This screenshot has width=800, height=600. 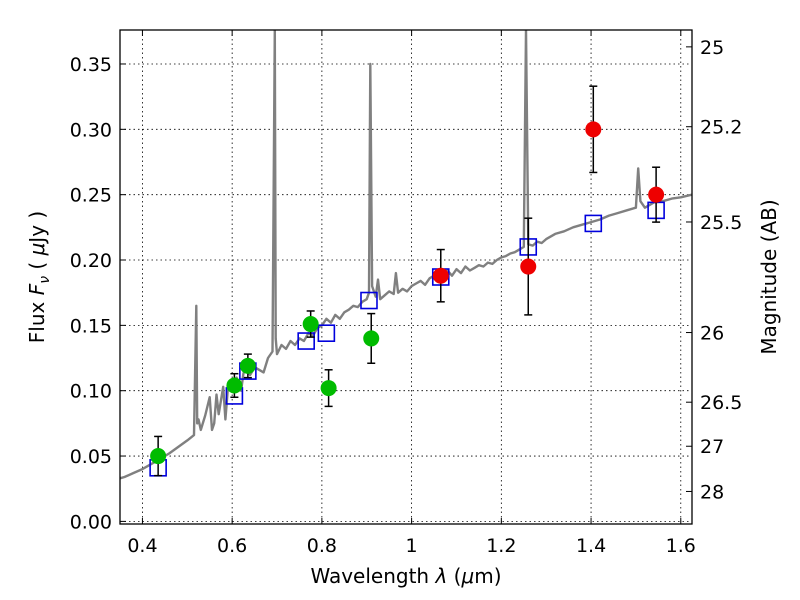 What do you see at coordinates (721, 128) in the screenshot?
I see `y2-tick-label: 25.2` at bounding box center [721, 128].